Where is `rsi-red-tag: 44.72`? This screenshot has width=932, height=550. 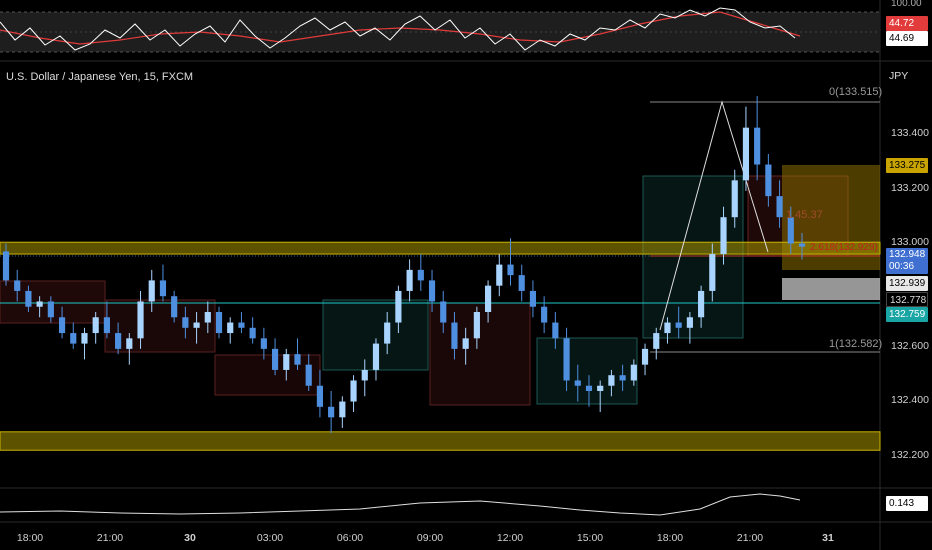 rsi-red-tag: 44.72 is located at coordinates (907, 23).